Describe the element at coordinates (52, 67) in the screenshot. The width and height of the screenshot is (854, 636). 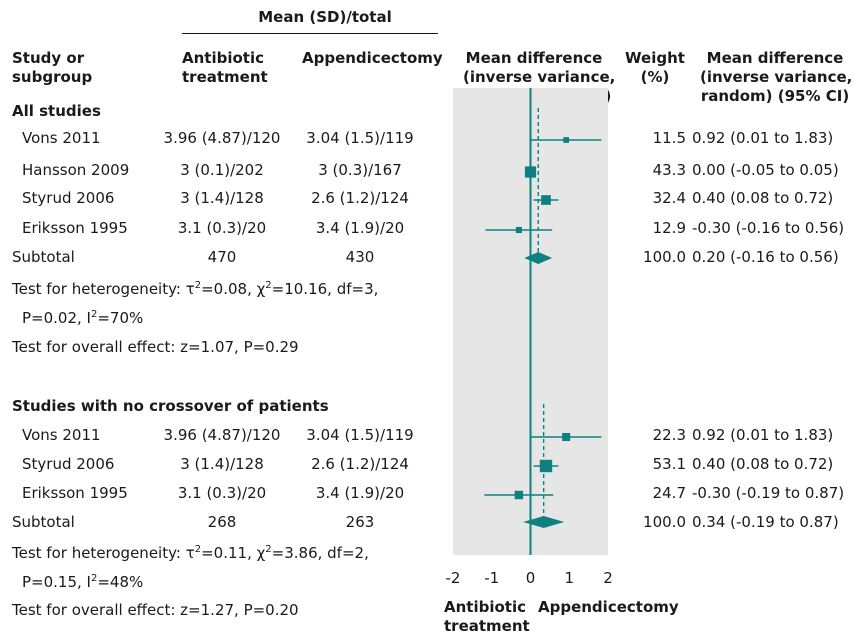
I see `study-column-header: Study or subgroup` at that location.